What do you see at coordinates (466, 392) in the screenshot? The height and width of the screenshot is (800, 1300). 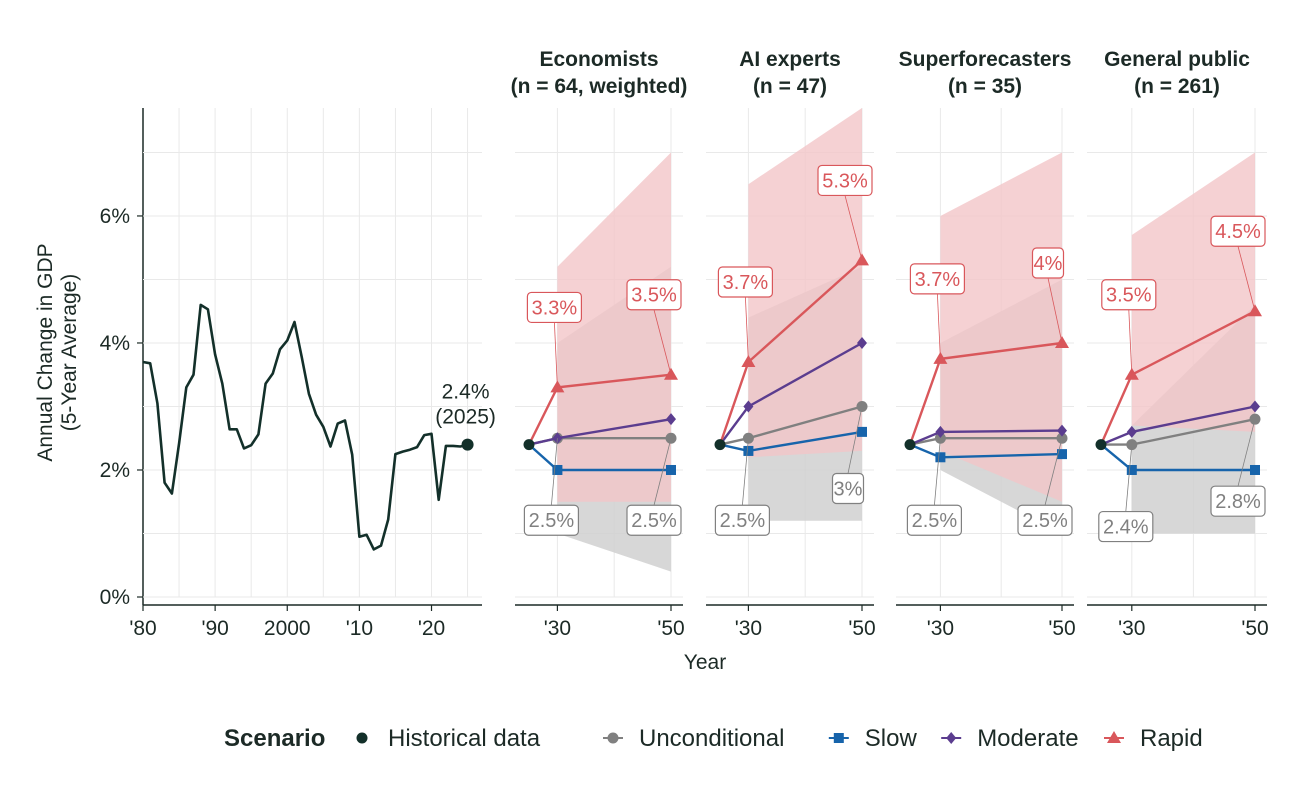 I see `historical-endpoint-label: 2.4%` at bounding box center [466, 392].